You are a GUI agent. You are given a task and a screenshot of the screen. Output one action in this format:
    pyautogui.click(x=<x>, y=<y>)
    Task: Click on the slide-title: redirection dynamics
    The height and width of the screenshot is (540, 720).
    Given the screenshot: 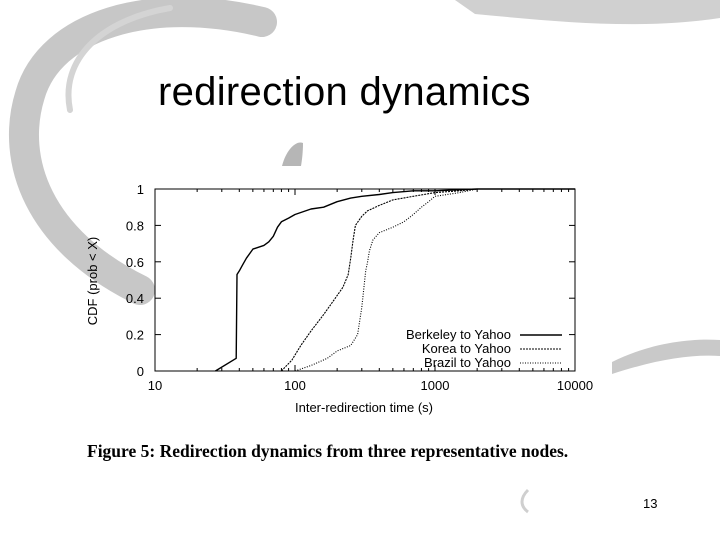 What is the action you would take?
    pyautogui.click(x=344, y=92)
    